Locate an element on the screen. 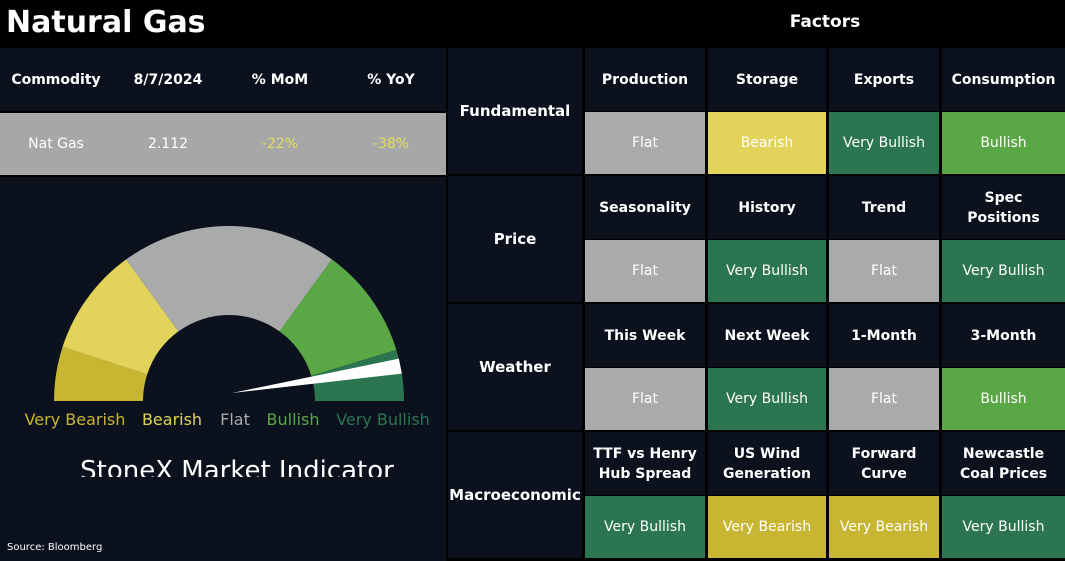 The height and width of the screenshot is (561, 1065). factor-name: Next Week is located at coordinates (767, 335).